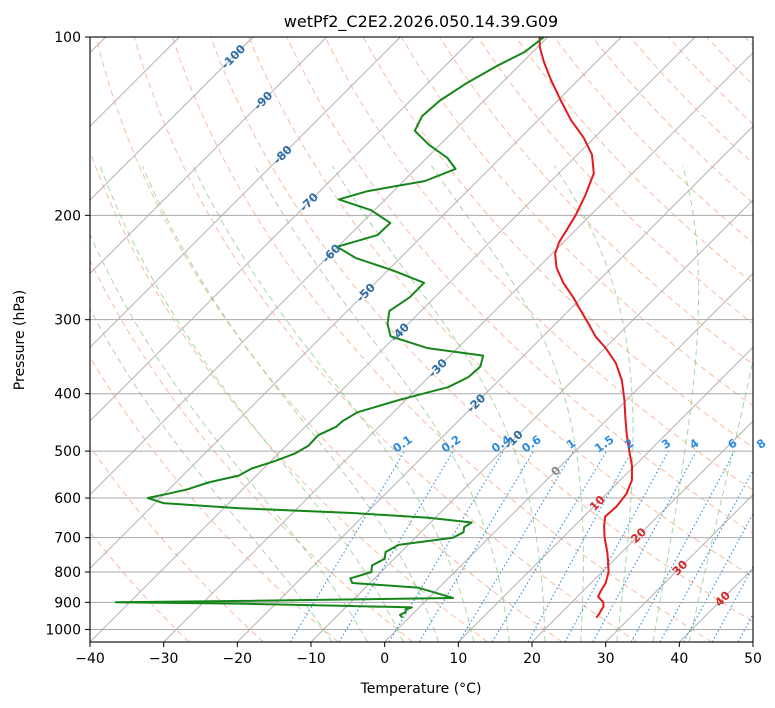 The width and height of the screenshot is (775, 708). What do you see at coordinates (238, 659) in the screenshot?
I see `x-tick-label: −20` at bounding box center [238, 659].